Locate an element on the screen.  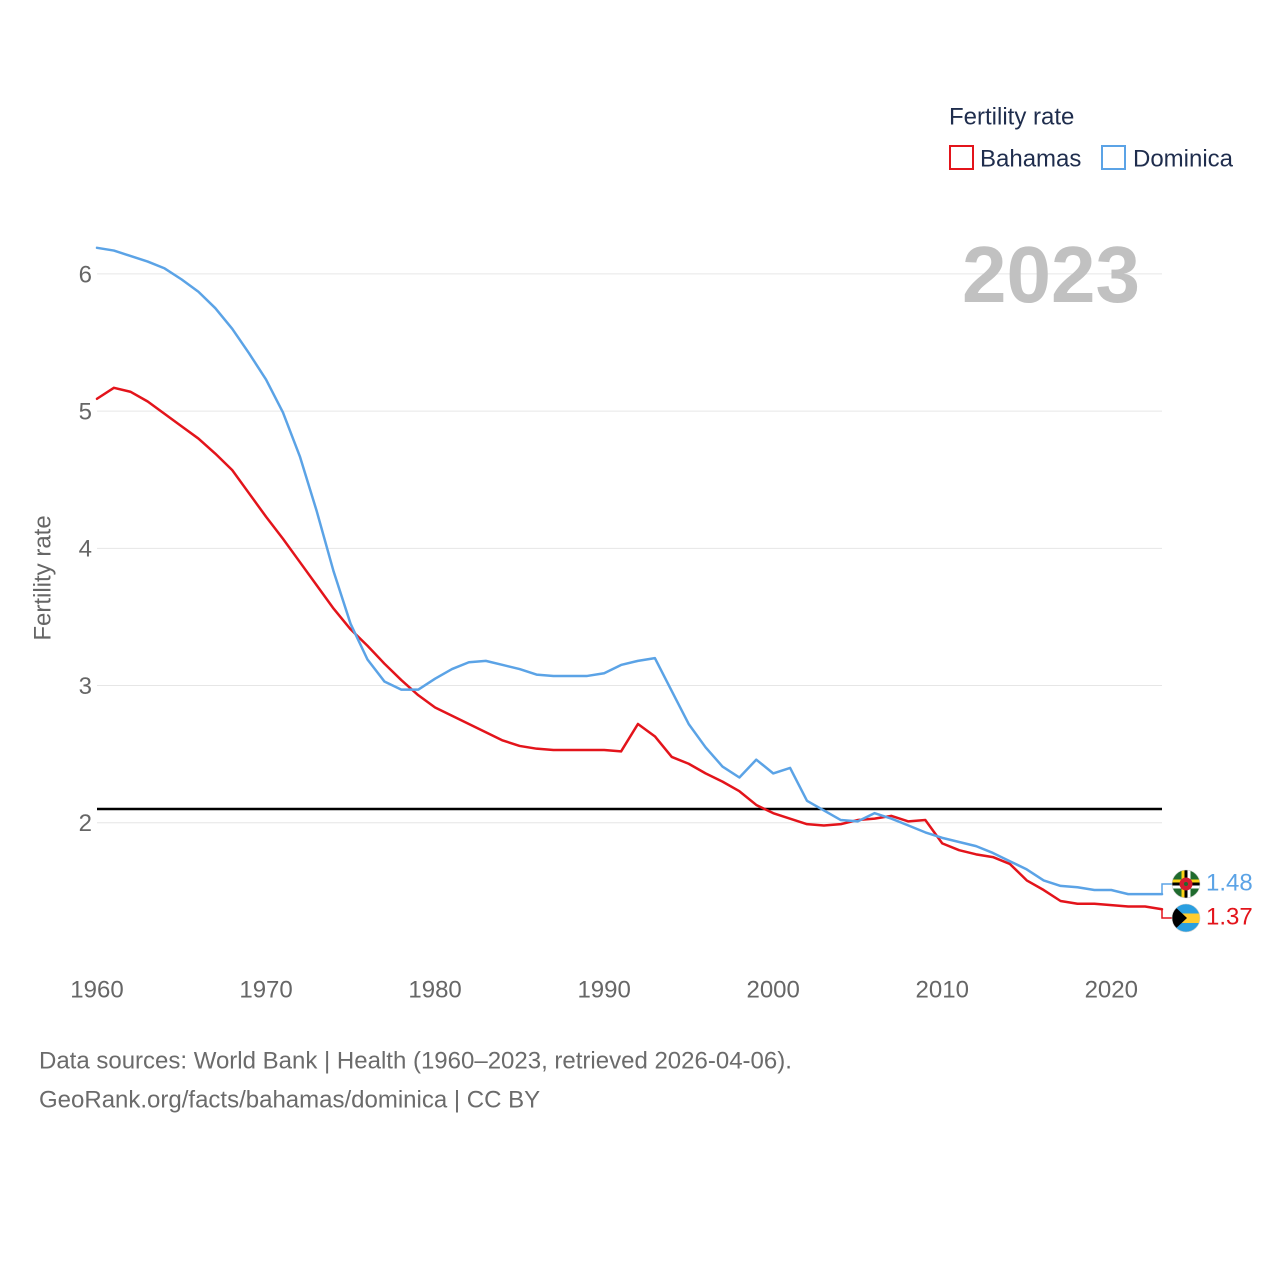
legend-swatch-dominica is located at coordinates (1113, 157).